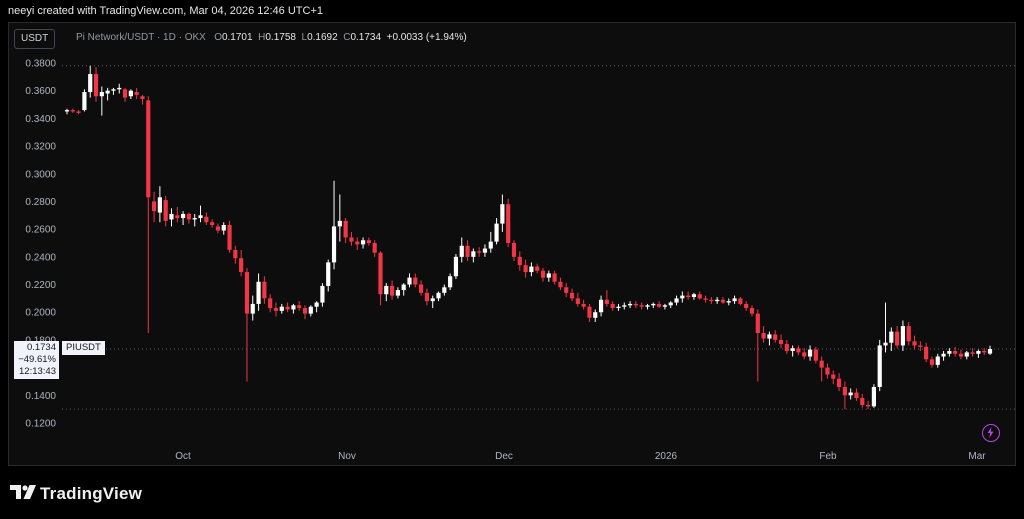  What do you see at coordinates (40, 119) in the screenshot?
I see `y-tick-label: 0.3400` at bounding box center [40, 119].